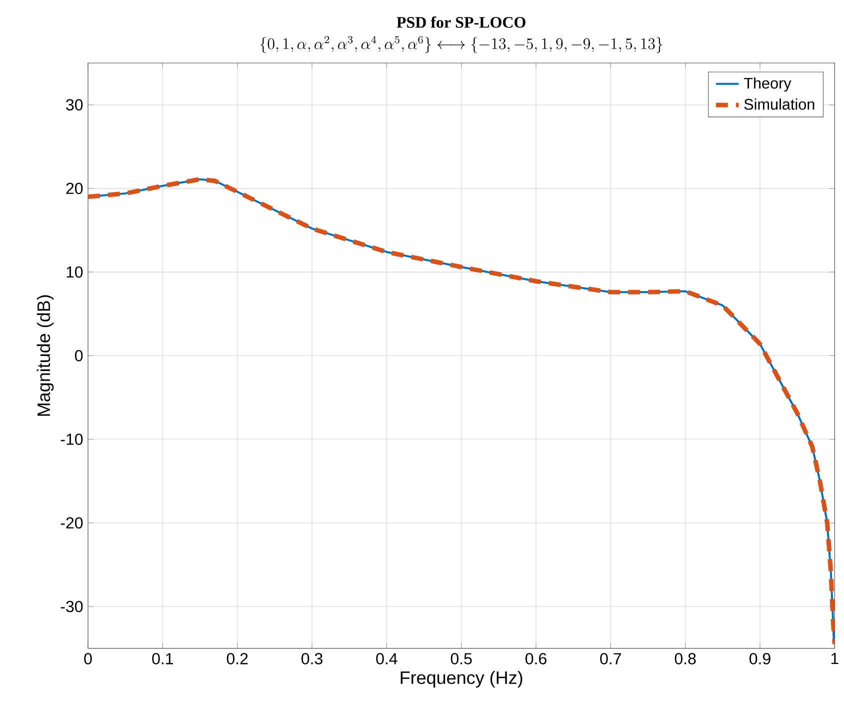 This screenshot has width=844, height=727. Describe the element at coordinates (461, 44) in the screenshot. I see `chart-subtitle: $\{0,1,\alpha,\alpha^2,\alpha^3,\alpha^4,\alpha^5,\alpha^6\} \longleftrightarrow \{-13,-5,1,9,-9,-1,5,13\}$` at that location.